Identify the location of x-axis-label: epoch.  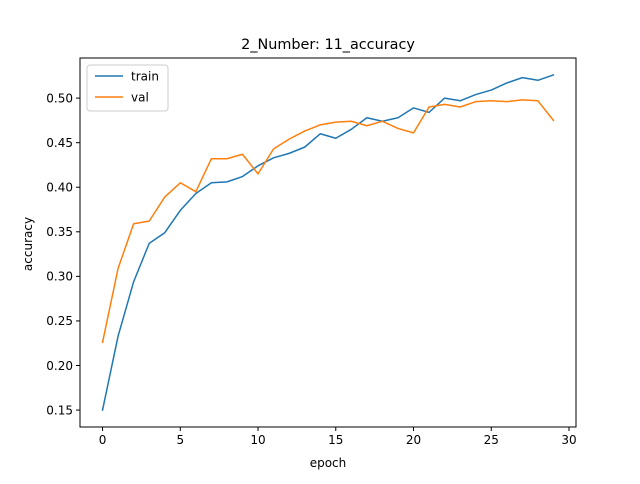
(328, 463).